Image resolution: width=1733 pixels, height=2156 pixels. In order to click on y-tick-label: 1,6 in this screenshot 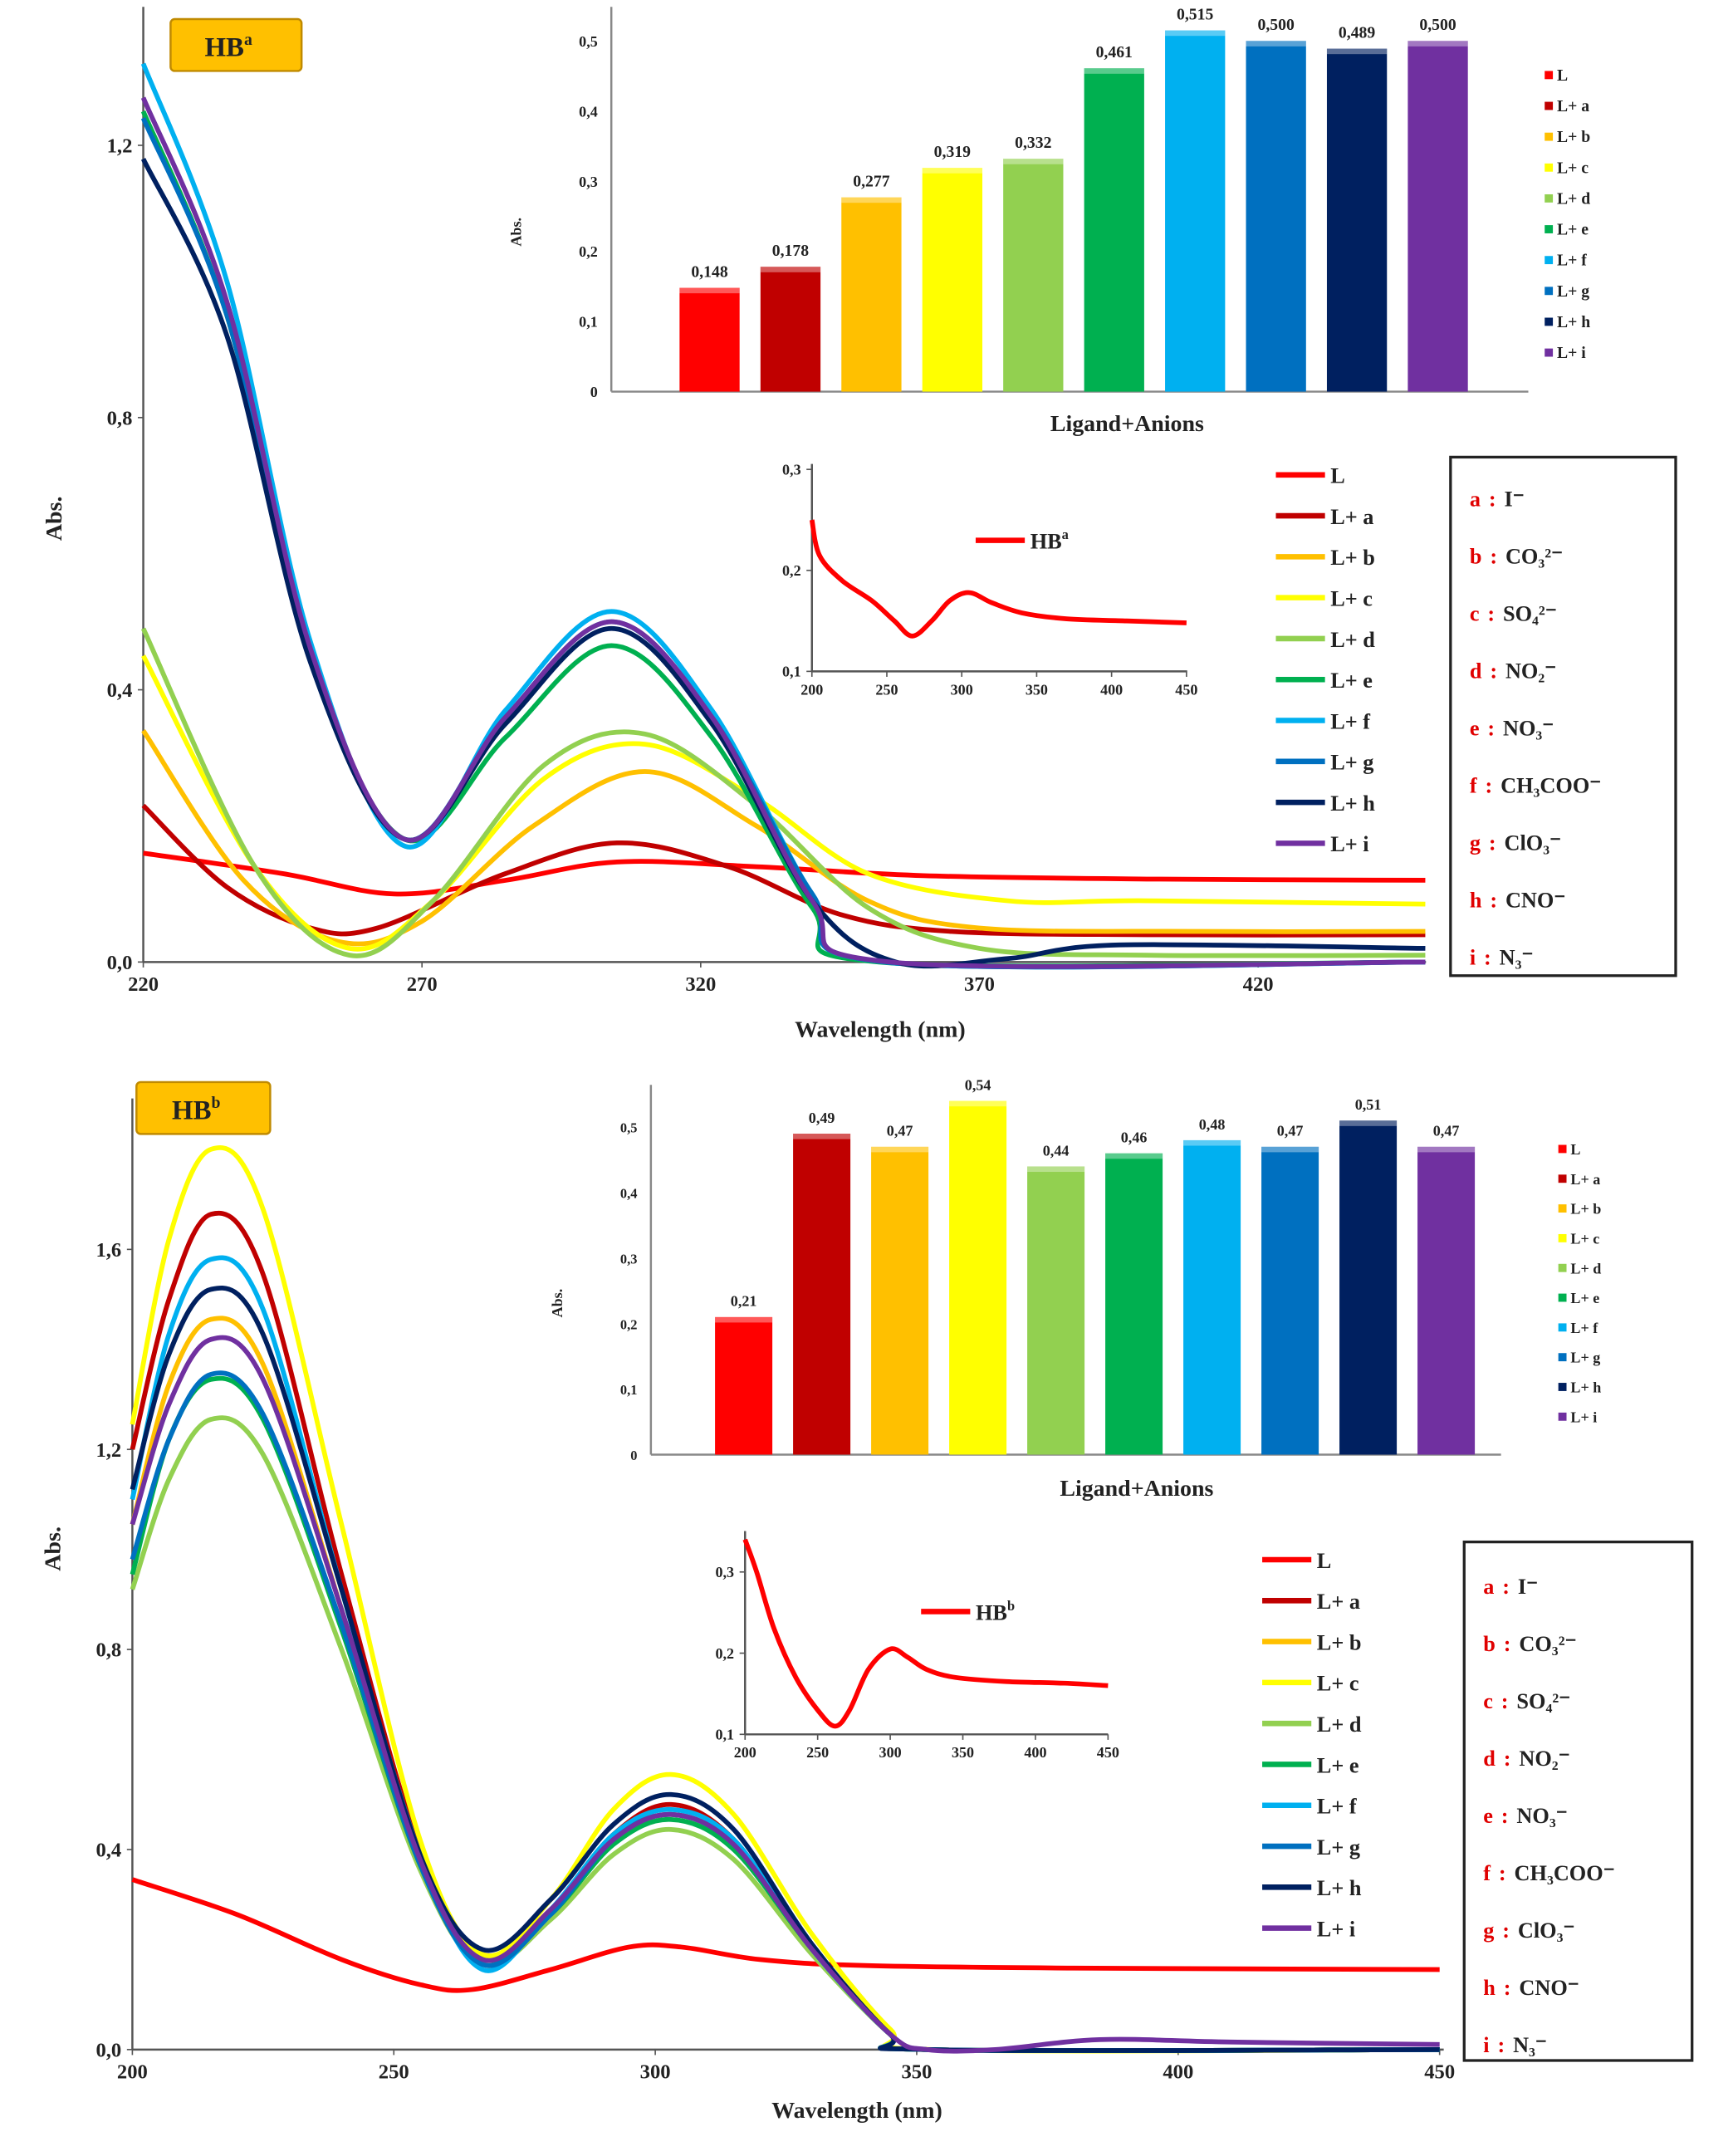, I will do `click(108, 1250)`.